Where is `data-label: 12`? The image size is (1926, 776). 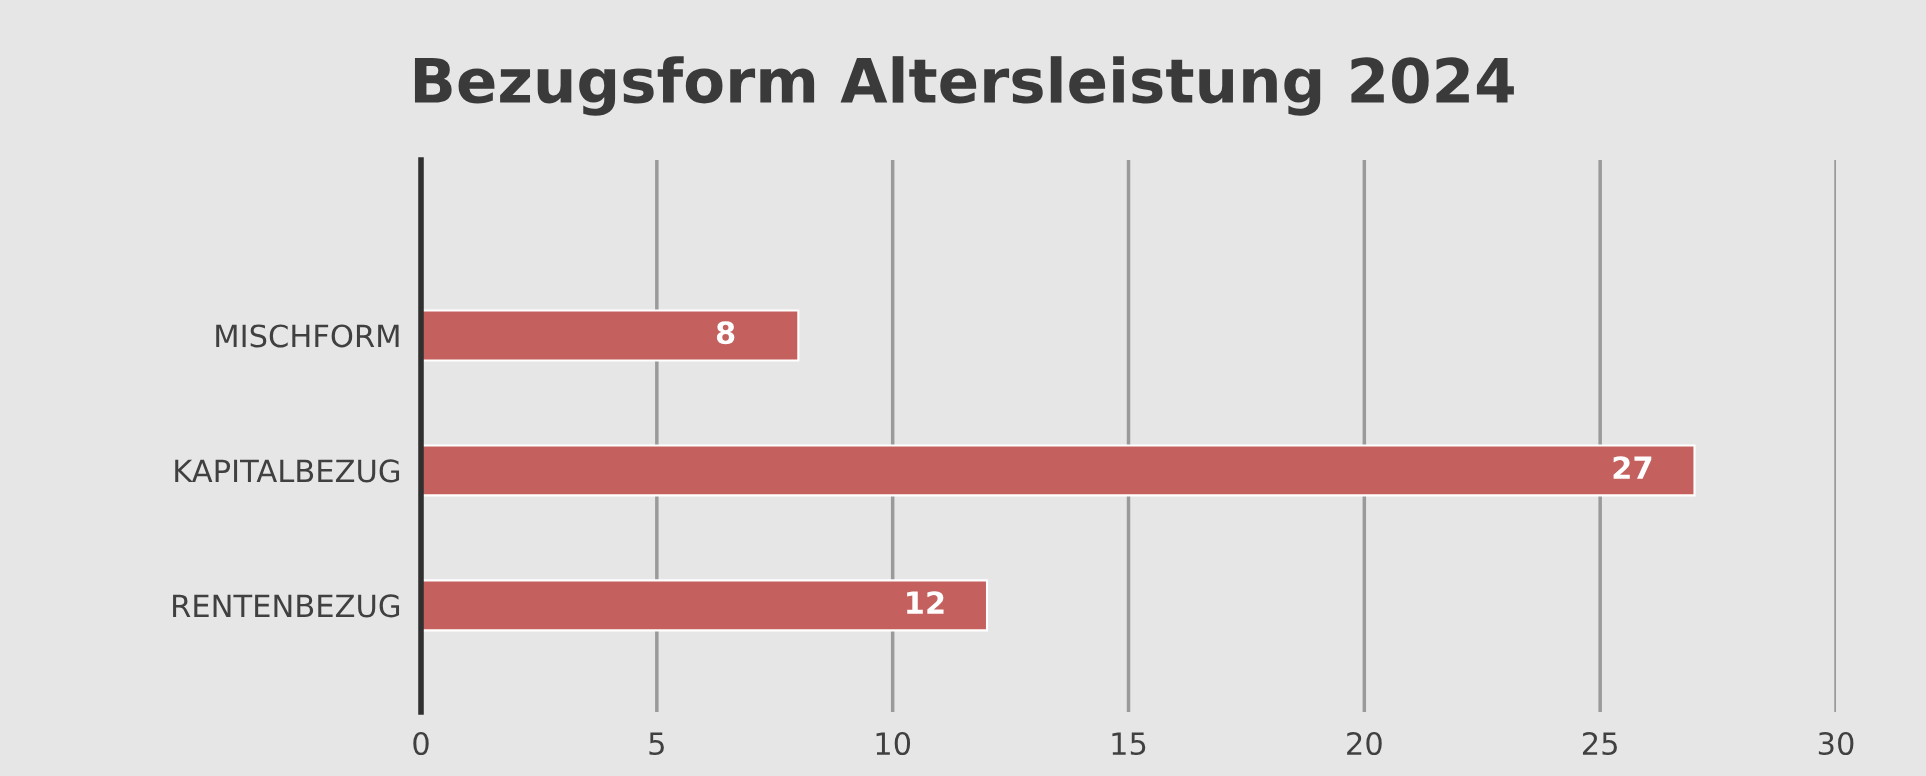
data-label: 12 is located at coordinates (925, 602).